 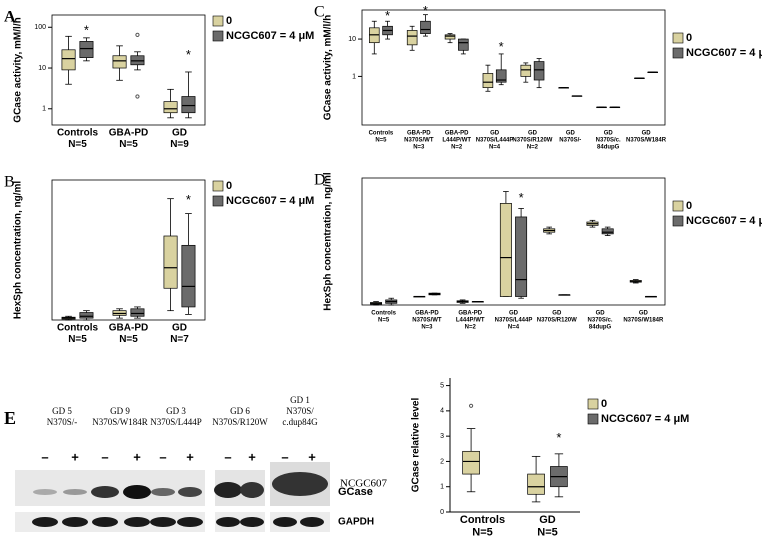 I want to click on blot-images, so click(x=172, y=497).